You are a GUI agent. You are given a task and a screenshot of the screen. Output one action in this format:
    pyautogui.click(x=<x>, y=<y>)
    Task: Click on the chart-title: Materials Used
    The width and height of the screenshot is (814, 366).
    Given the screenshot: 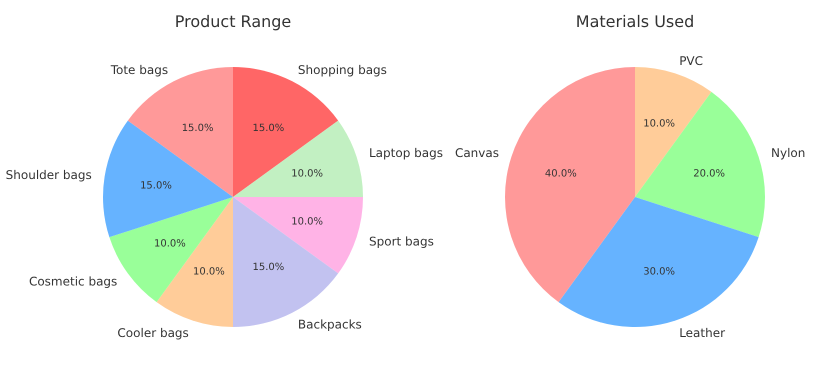 What is the action you would take?
    pyautogui.click(x=635, y=21)
    